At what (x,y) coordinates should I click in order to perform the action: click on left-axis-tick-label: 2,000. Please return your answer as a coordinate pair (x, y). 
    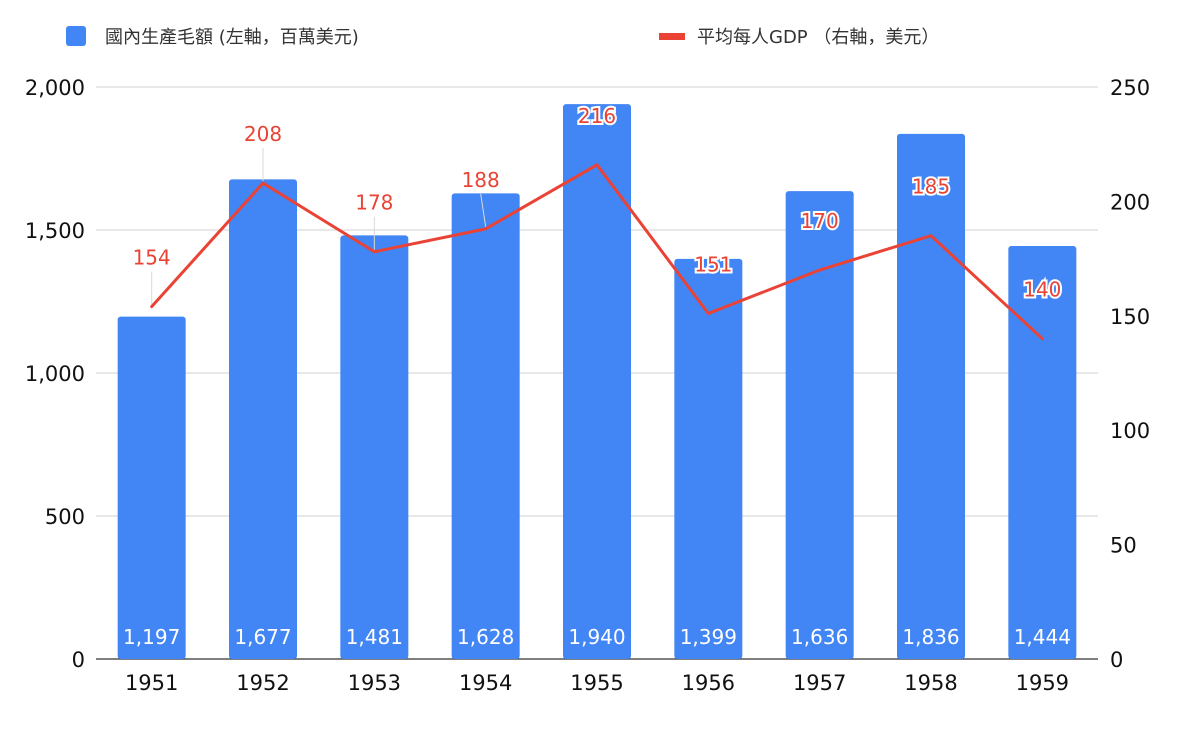
    Looking at the image, I should click on (55, 88).